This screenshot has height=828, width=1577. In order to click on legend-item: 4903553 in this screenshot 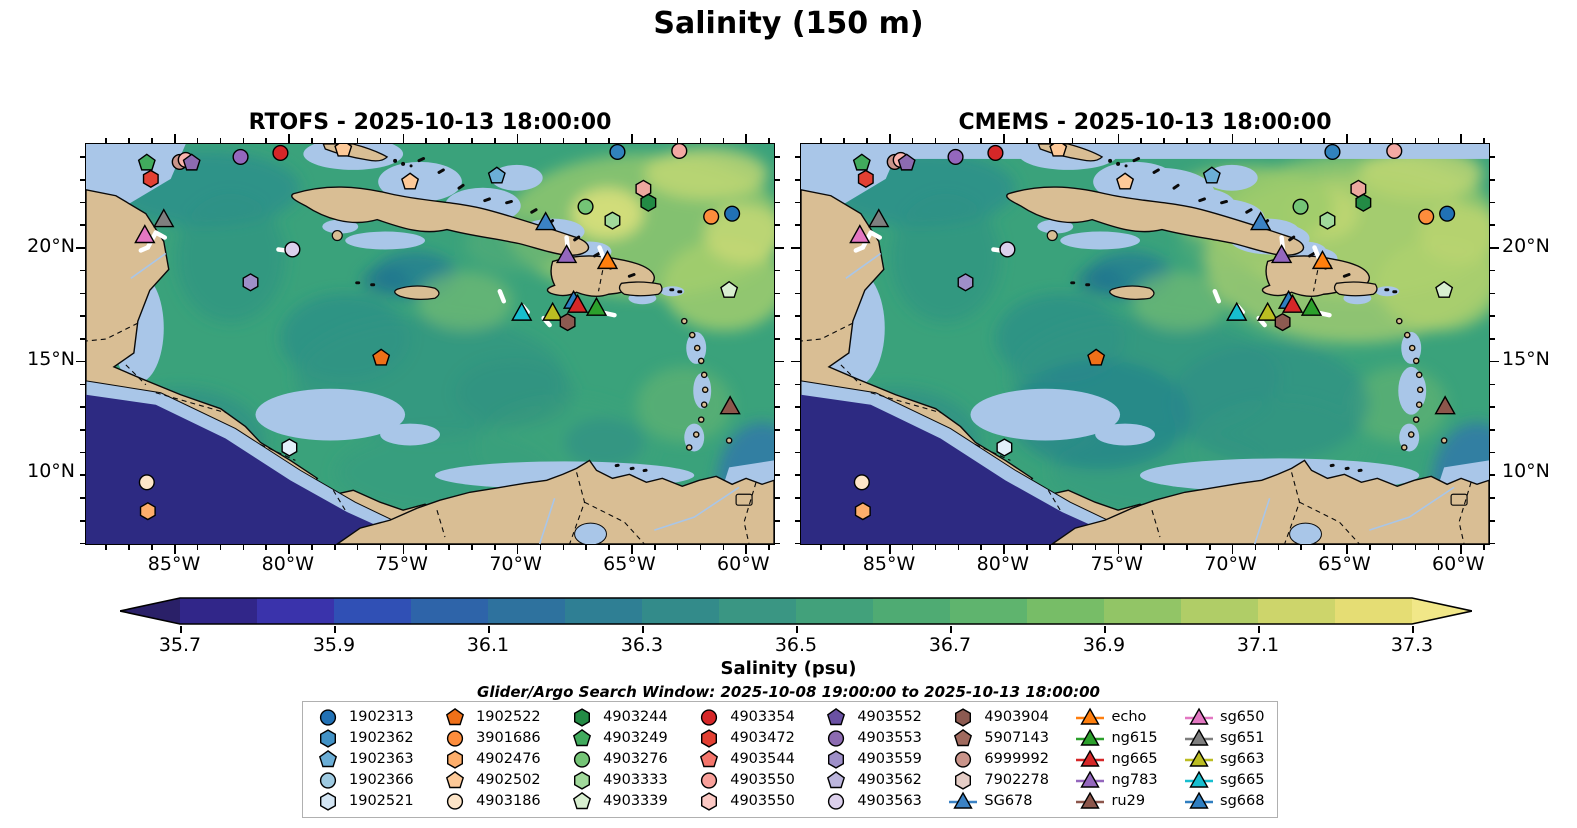, I will do `click(872, 738)`.